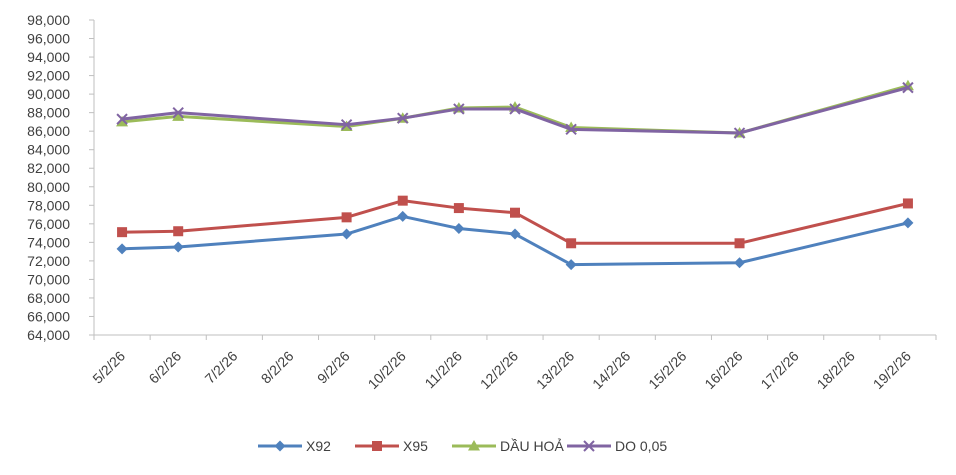 Image resolution: width=956 pixels, height=475 pixels. Describe the element at coordinates (48, 150) in the screenshot. I see `y-tick-label: 84,000` at that location.